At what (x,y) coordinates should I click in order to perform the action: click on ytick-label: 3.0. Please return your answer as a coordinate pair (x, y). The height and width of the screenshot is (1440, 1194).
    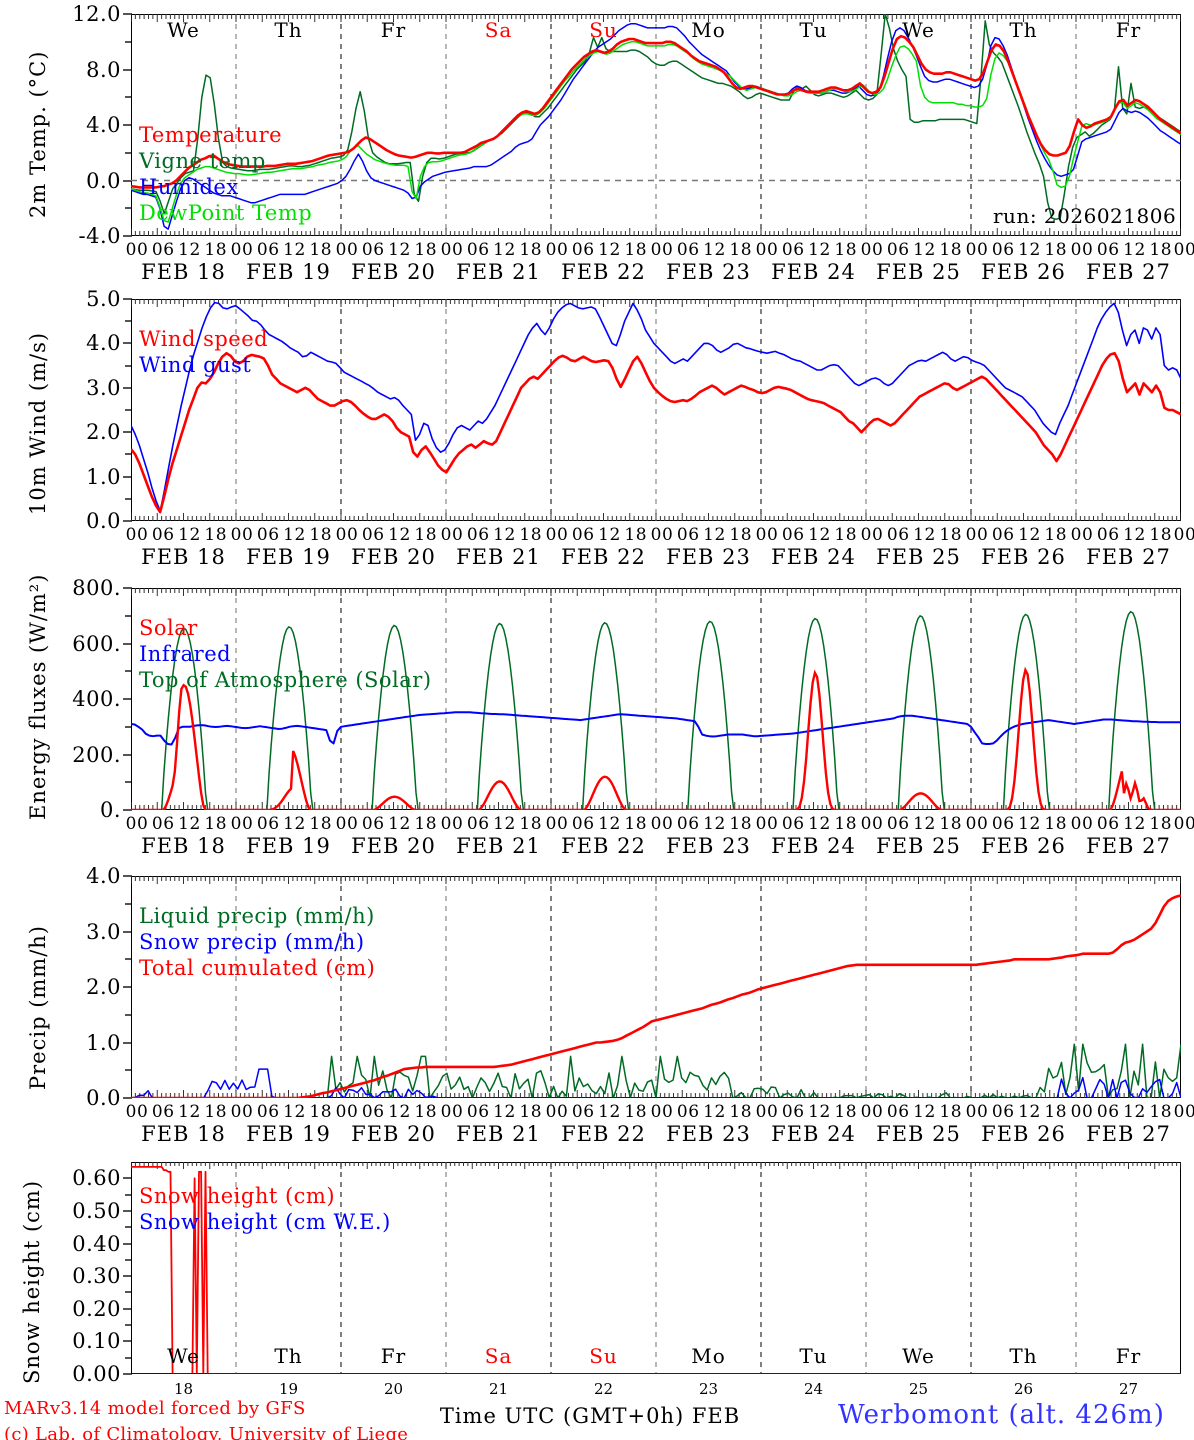
    Looking at the image, I should click on (103, 931).